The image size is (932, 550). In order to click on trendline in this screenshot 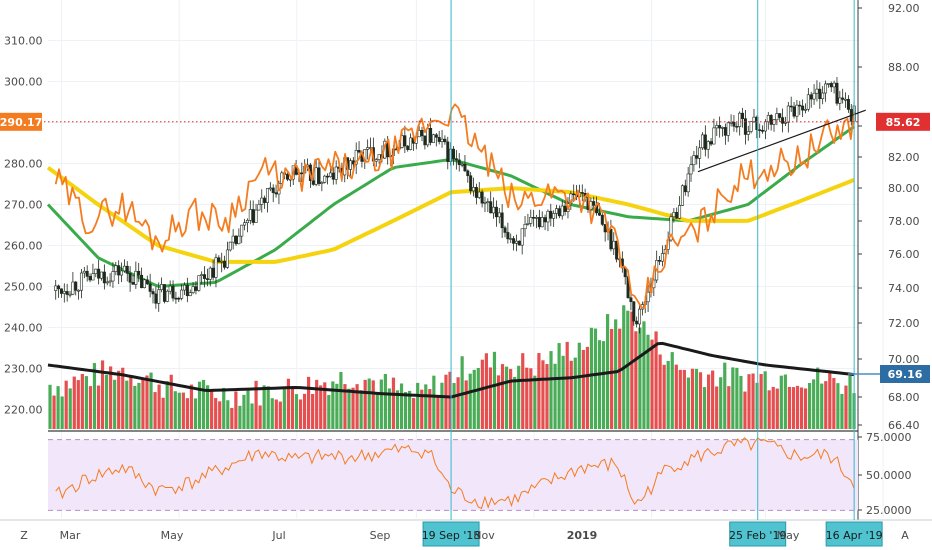, I will do `click(781, 141)`.